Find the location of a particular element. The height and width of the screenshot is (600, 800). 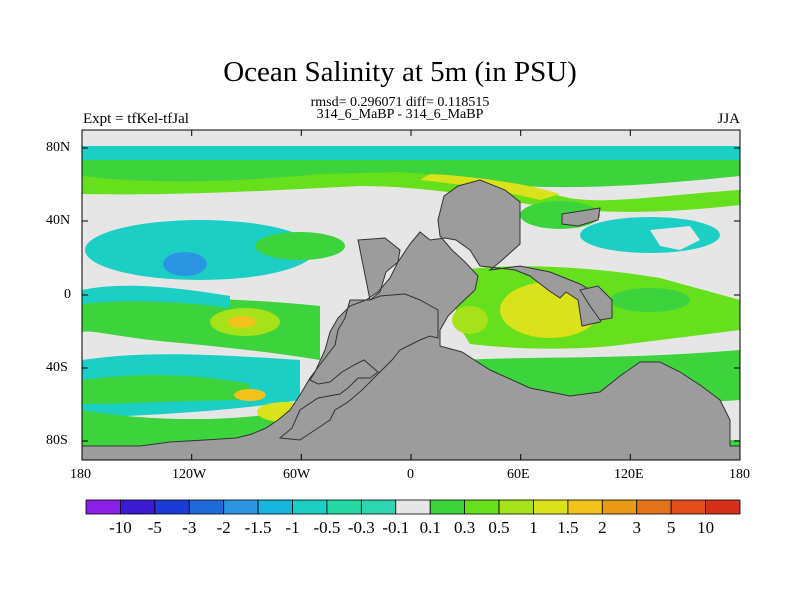

colorbar-label: -0.5 is located at coordinates (327, 527).